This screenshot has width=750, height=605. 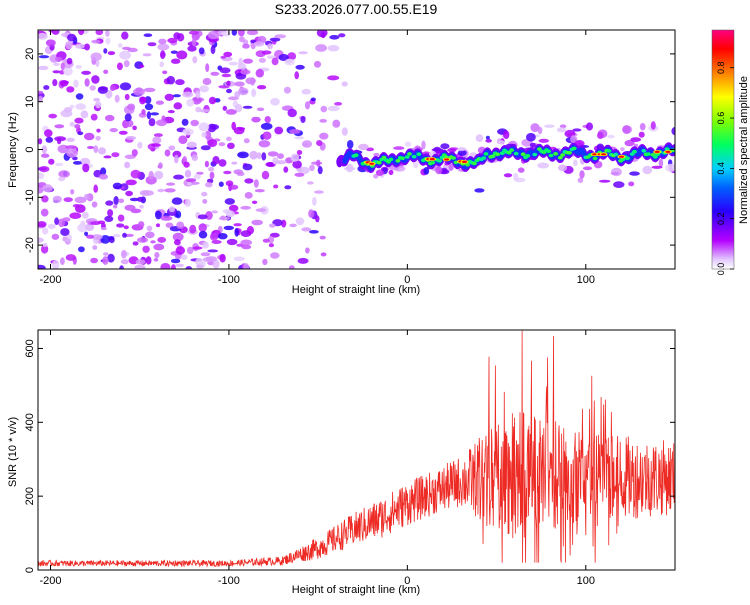 What do you see at coordinates (229, 280) in the screenshot?
I see `spectrogram-x-tick-label: -100` at bounding box center [229, 280].